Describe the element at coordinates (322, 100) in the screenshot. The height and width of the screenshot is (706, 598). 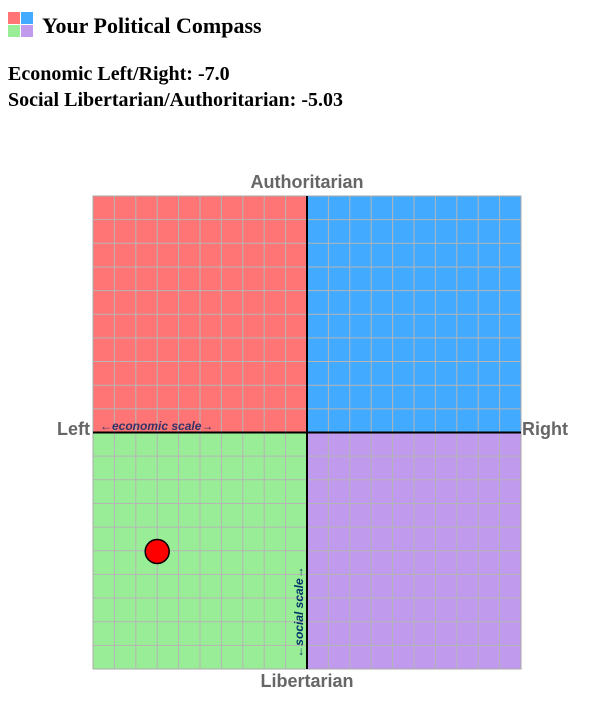
I see `readout-value: -5.03` at that location.